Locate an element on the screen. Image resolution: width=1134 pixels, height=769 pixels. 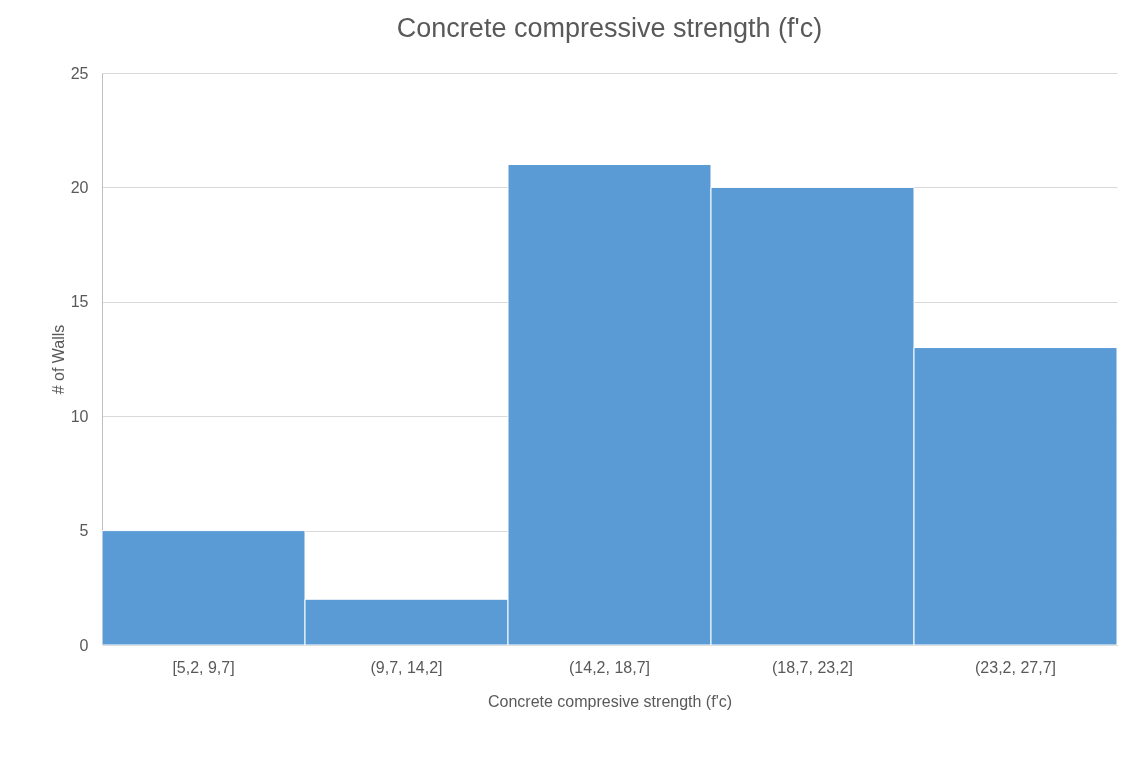
x-tick-label: (23,2, 27,7] is located at coordinates (1015, 667).